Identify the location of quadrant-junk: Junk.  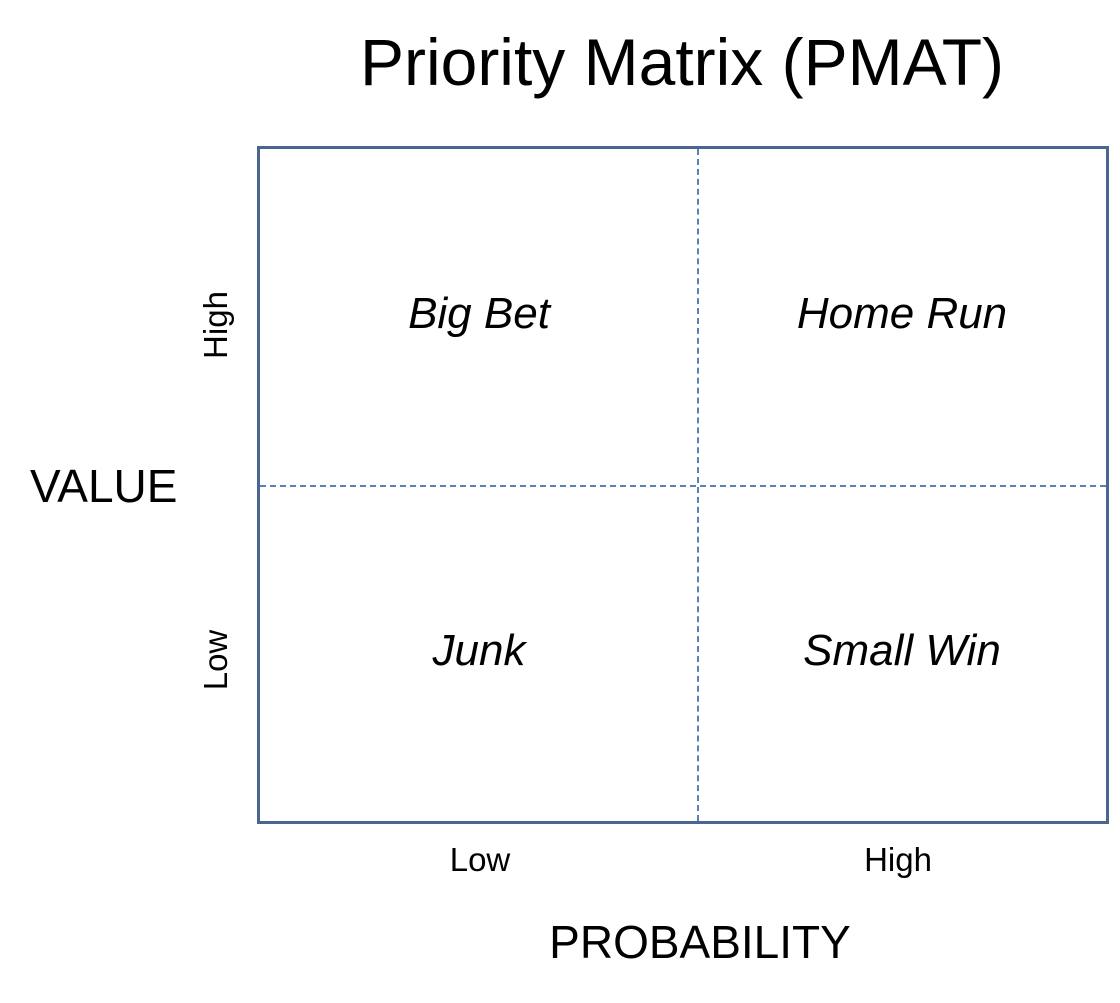
(479, 650).